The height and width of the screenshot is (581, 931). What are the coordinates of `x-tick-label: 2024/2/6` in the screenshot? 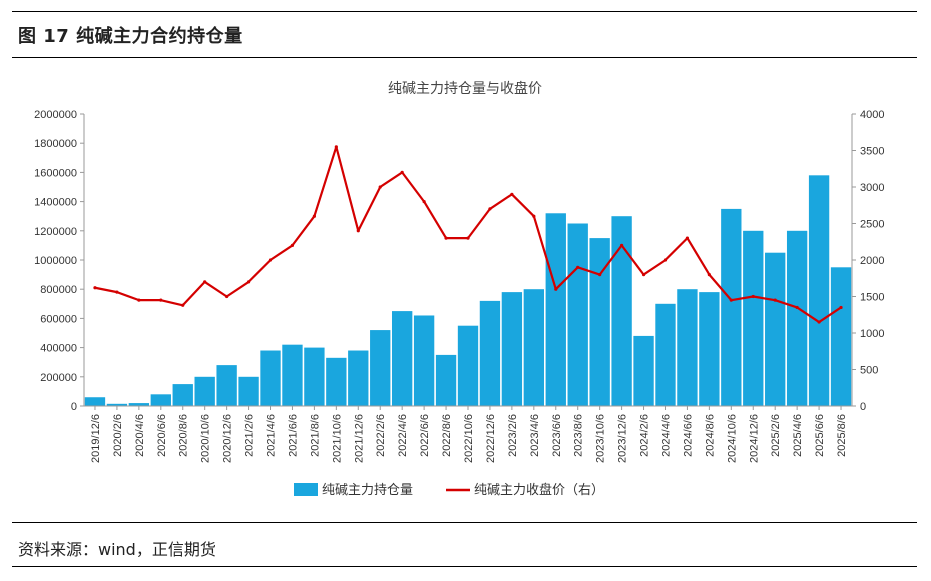 It's located at (645, 435).